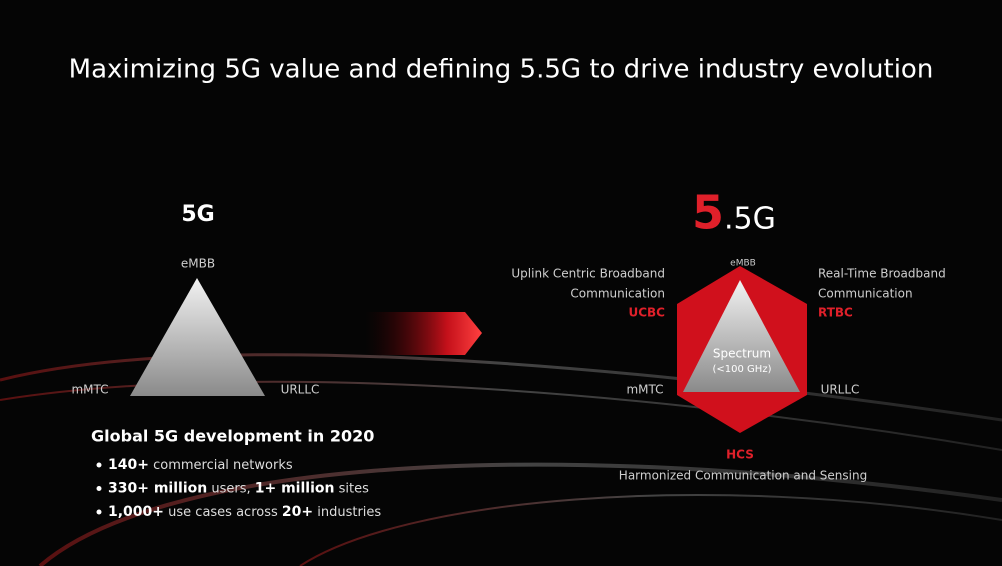 The image size is (1002, 566). What do you see at coordinates (223, 512) in the screenshot?
I see `stats-segment: use cases across` at bounding box center [223, 512].